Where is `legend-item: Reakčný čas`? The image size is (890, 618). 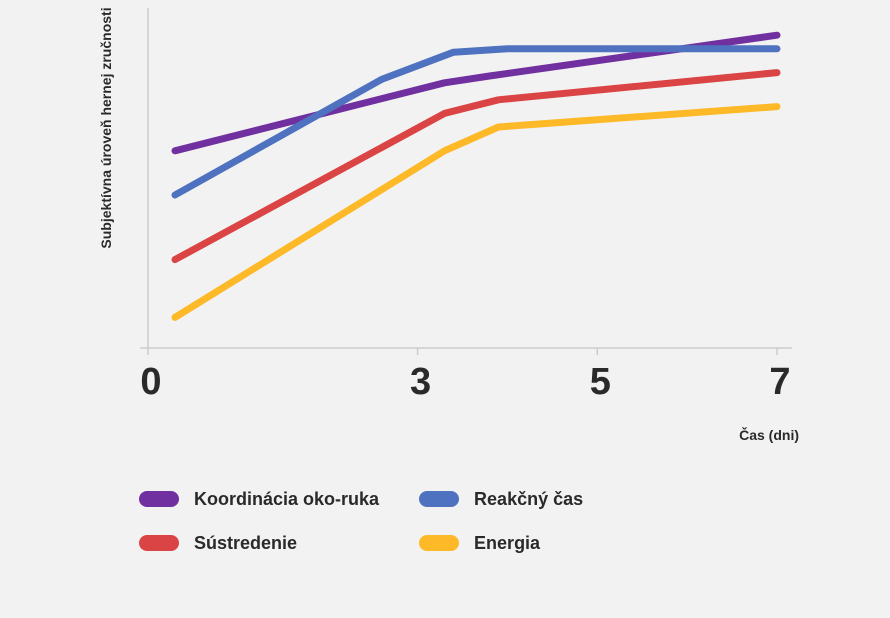
legend-item: Reakčný čas is located at coordinates (501, 499).